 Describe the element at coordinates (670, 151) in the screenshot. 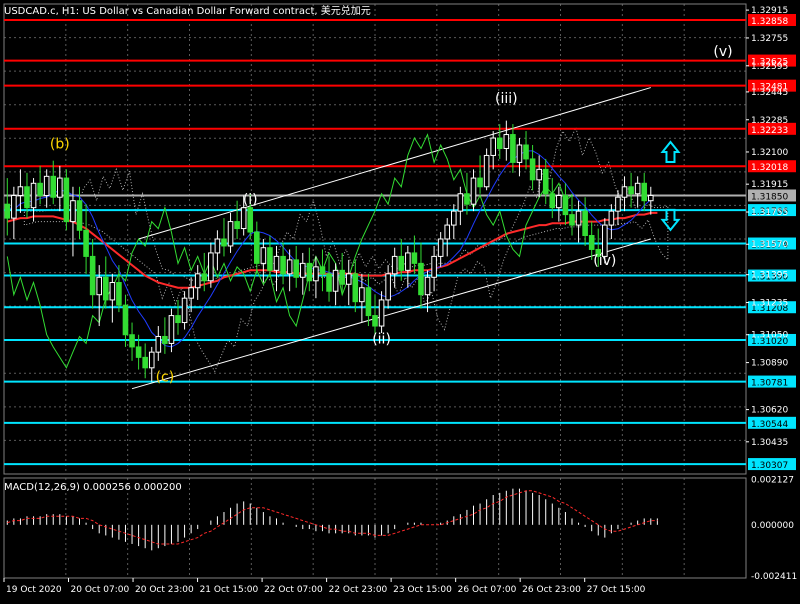

I see `arrow-up-icon` at that location.